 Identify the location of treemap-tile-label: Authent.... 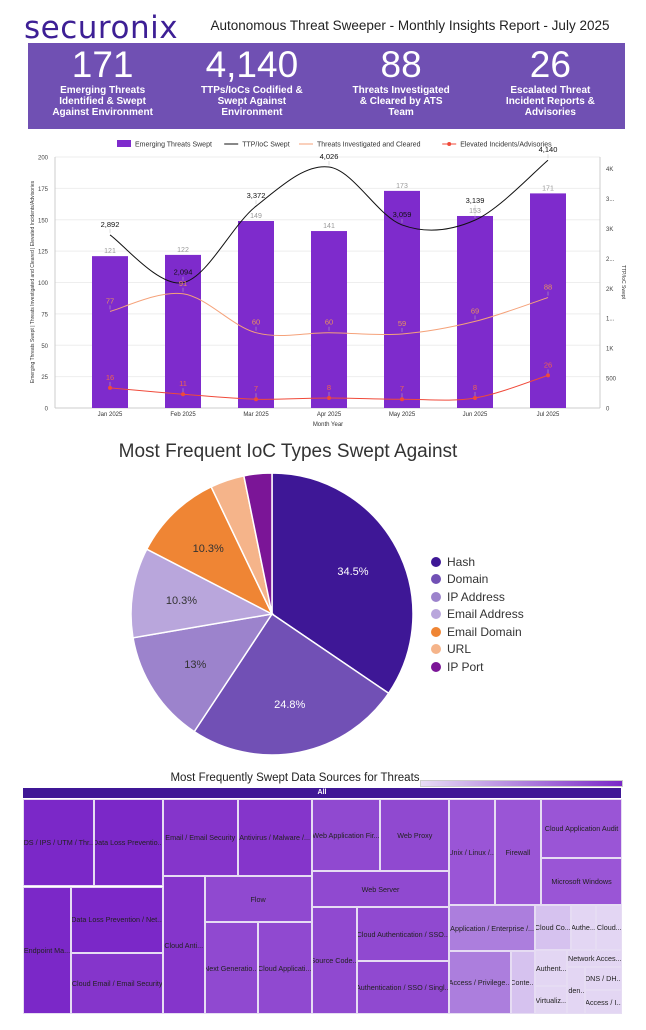
(551, 968).